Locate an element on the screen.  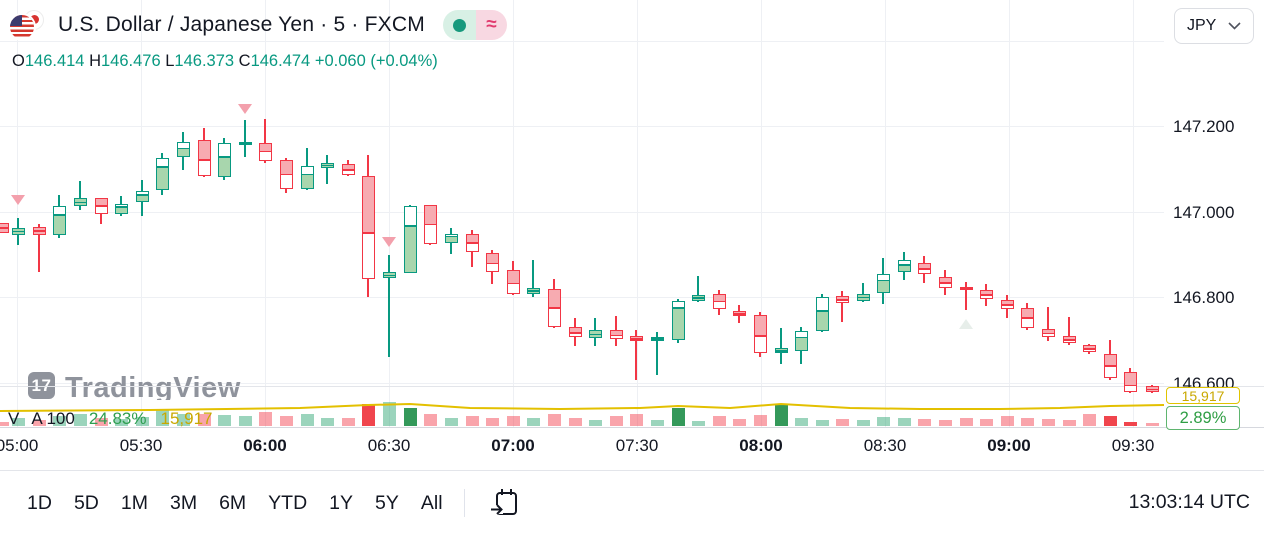
range-button-all: All is located at coordinates (431, 502).